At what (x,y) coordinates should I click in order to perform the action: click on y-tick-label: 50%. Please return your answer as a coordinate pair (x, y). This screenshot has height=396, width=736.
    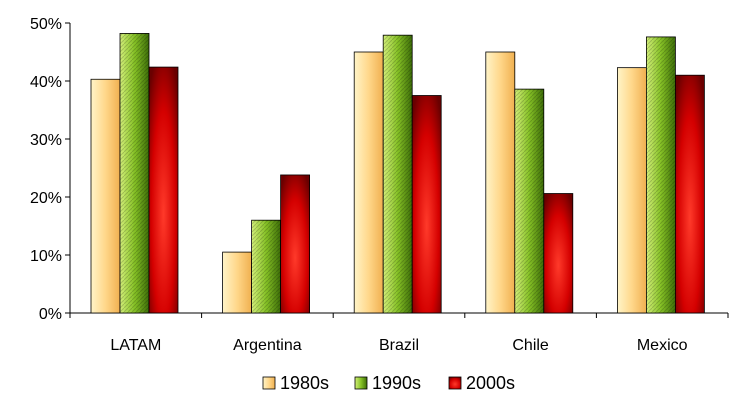
    Looking at the image, I should click on (46, 24).